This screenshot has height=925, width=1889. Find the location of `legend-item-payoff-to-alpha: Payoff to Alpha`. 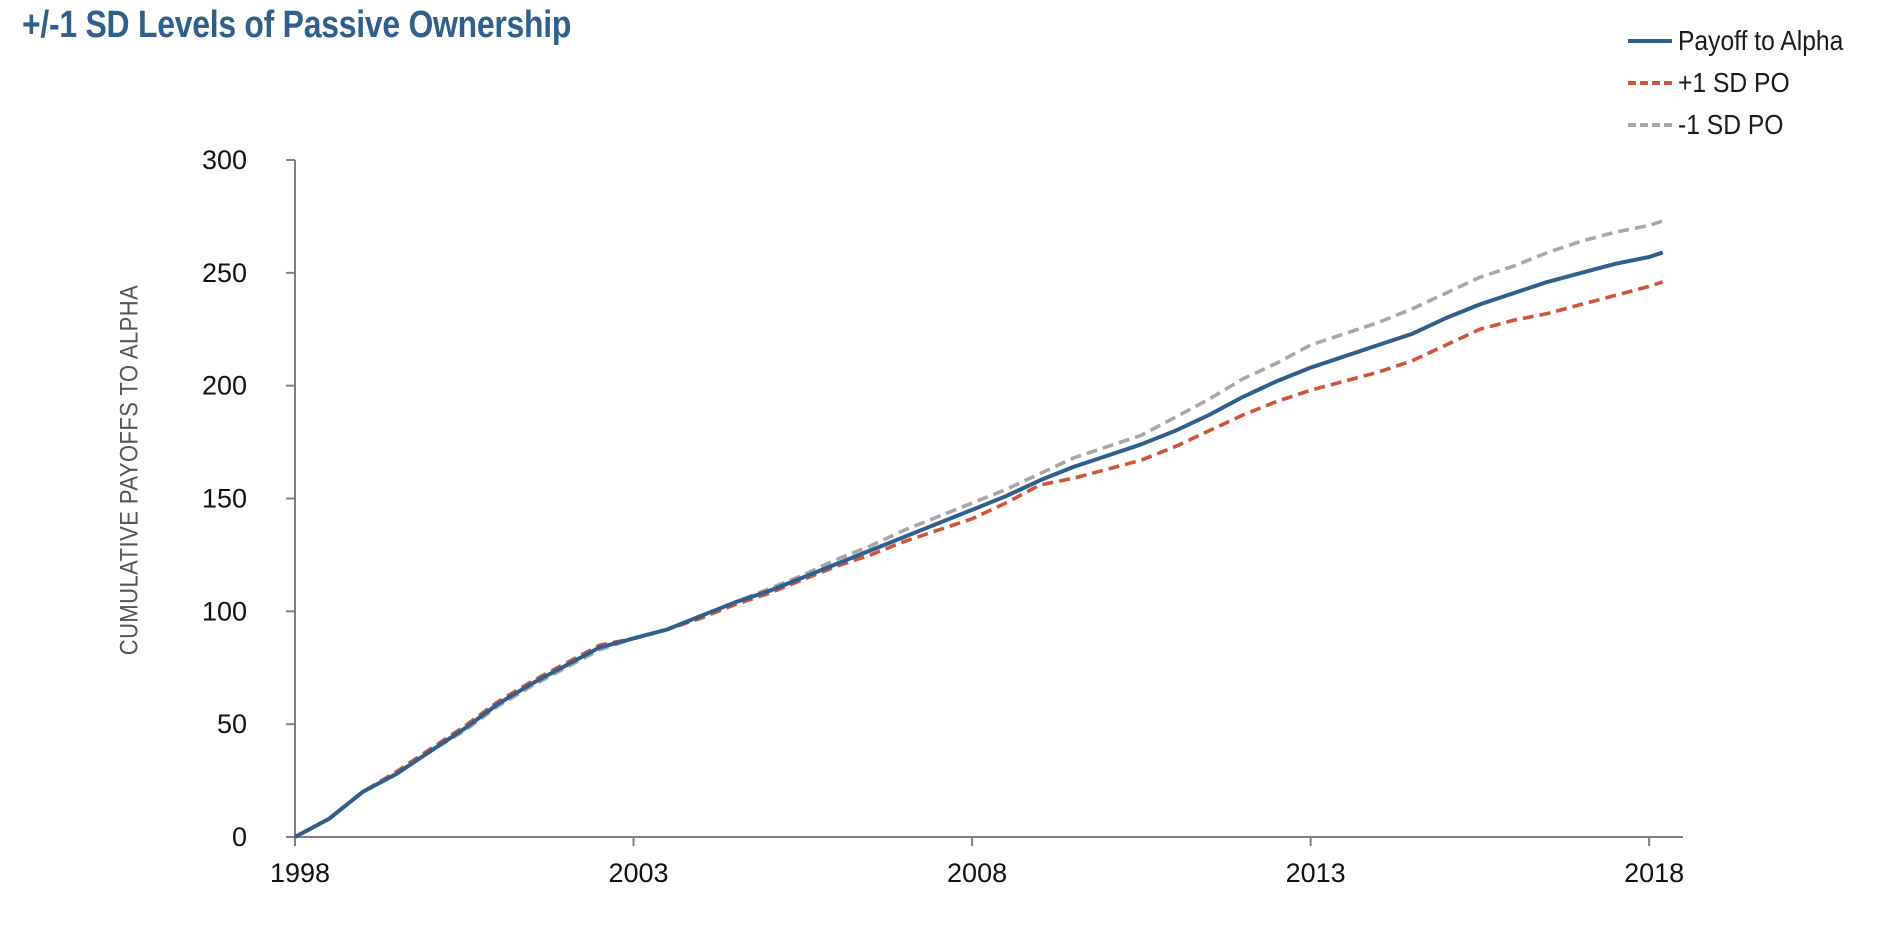

legend-item-payoff-to-alpha: Payoff to Alpha is located at coordinates (1747, 41).